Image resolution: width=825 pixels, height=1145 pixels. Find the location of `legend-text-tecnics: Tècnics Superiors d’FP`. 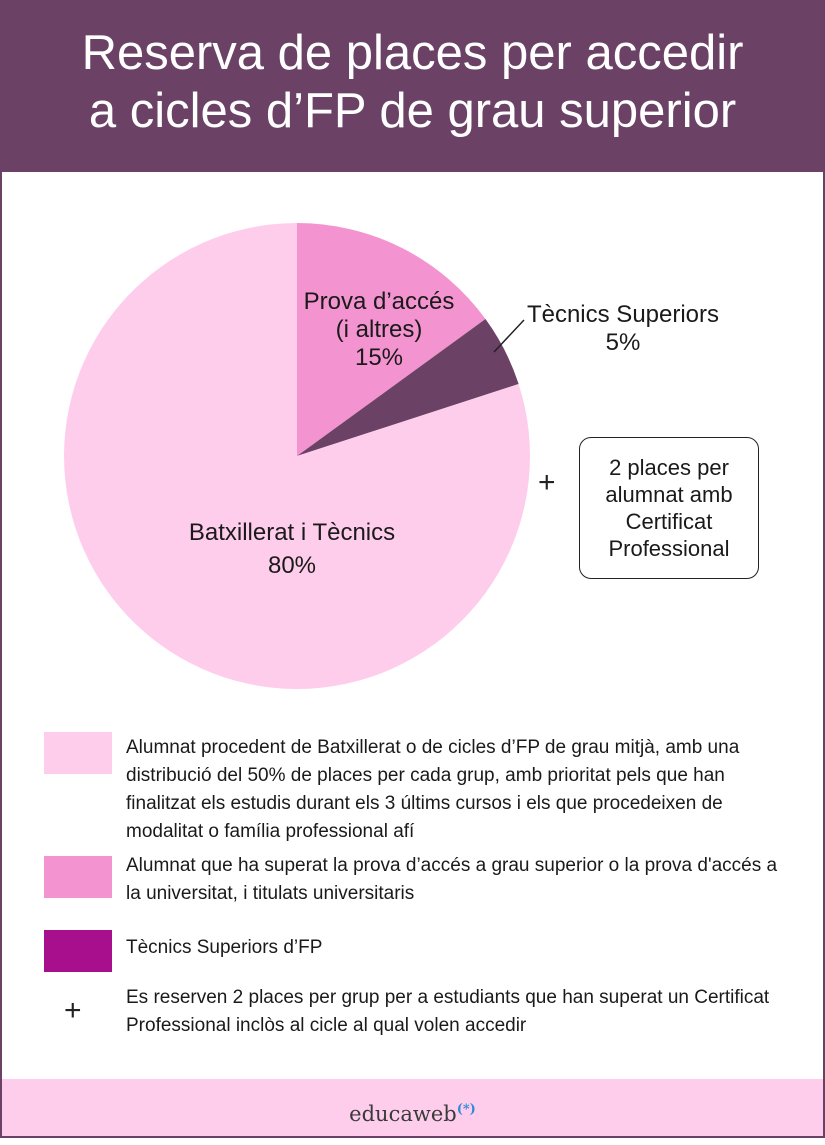

legend-text-tecnics: Tècnics Superiors d’FP is located at coordinates (224, 947).